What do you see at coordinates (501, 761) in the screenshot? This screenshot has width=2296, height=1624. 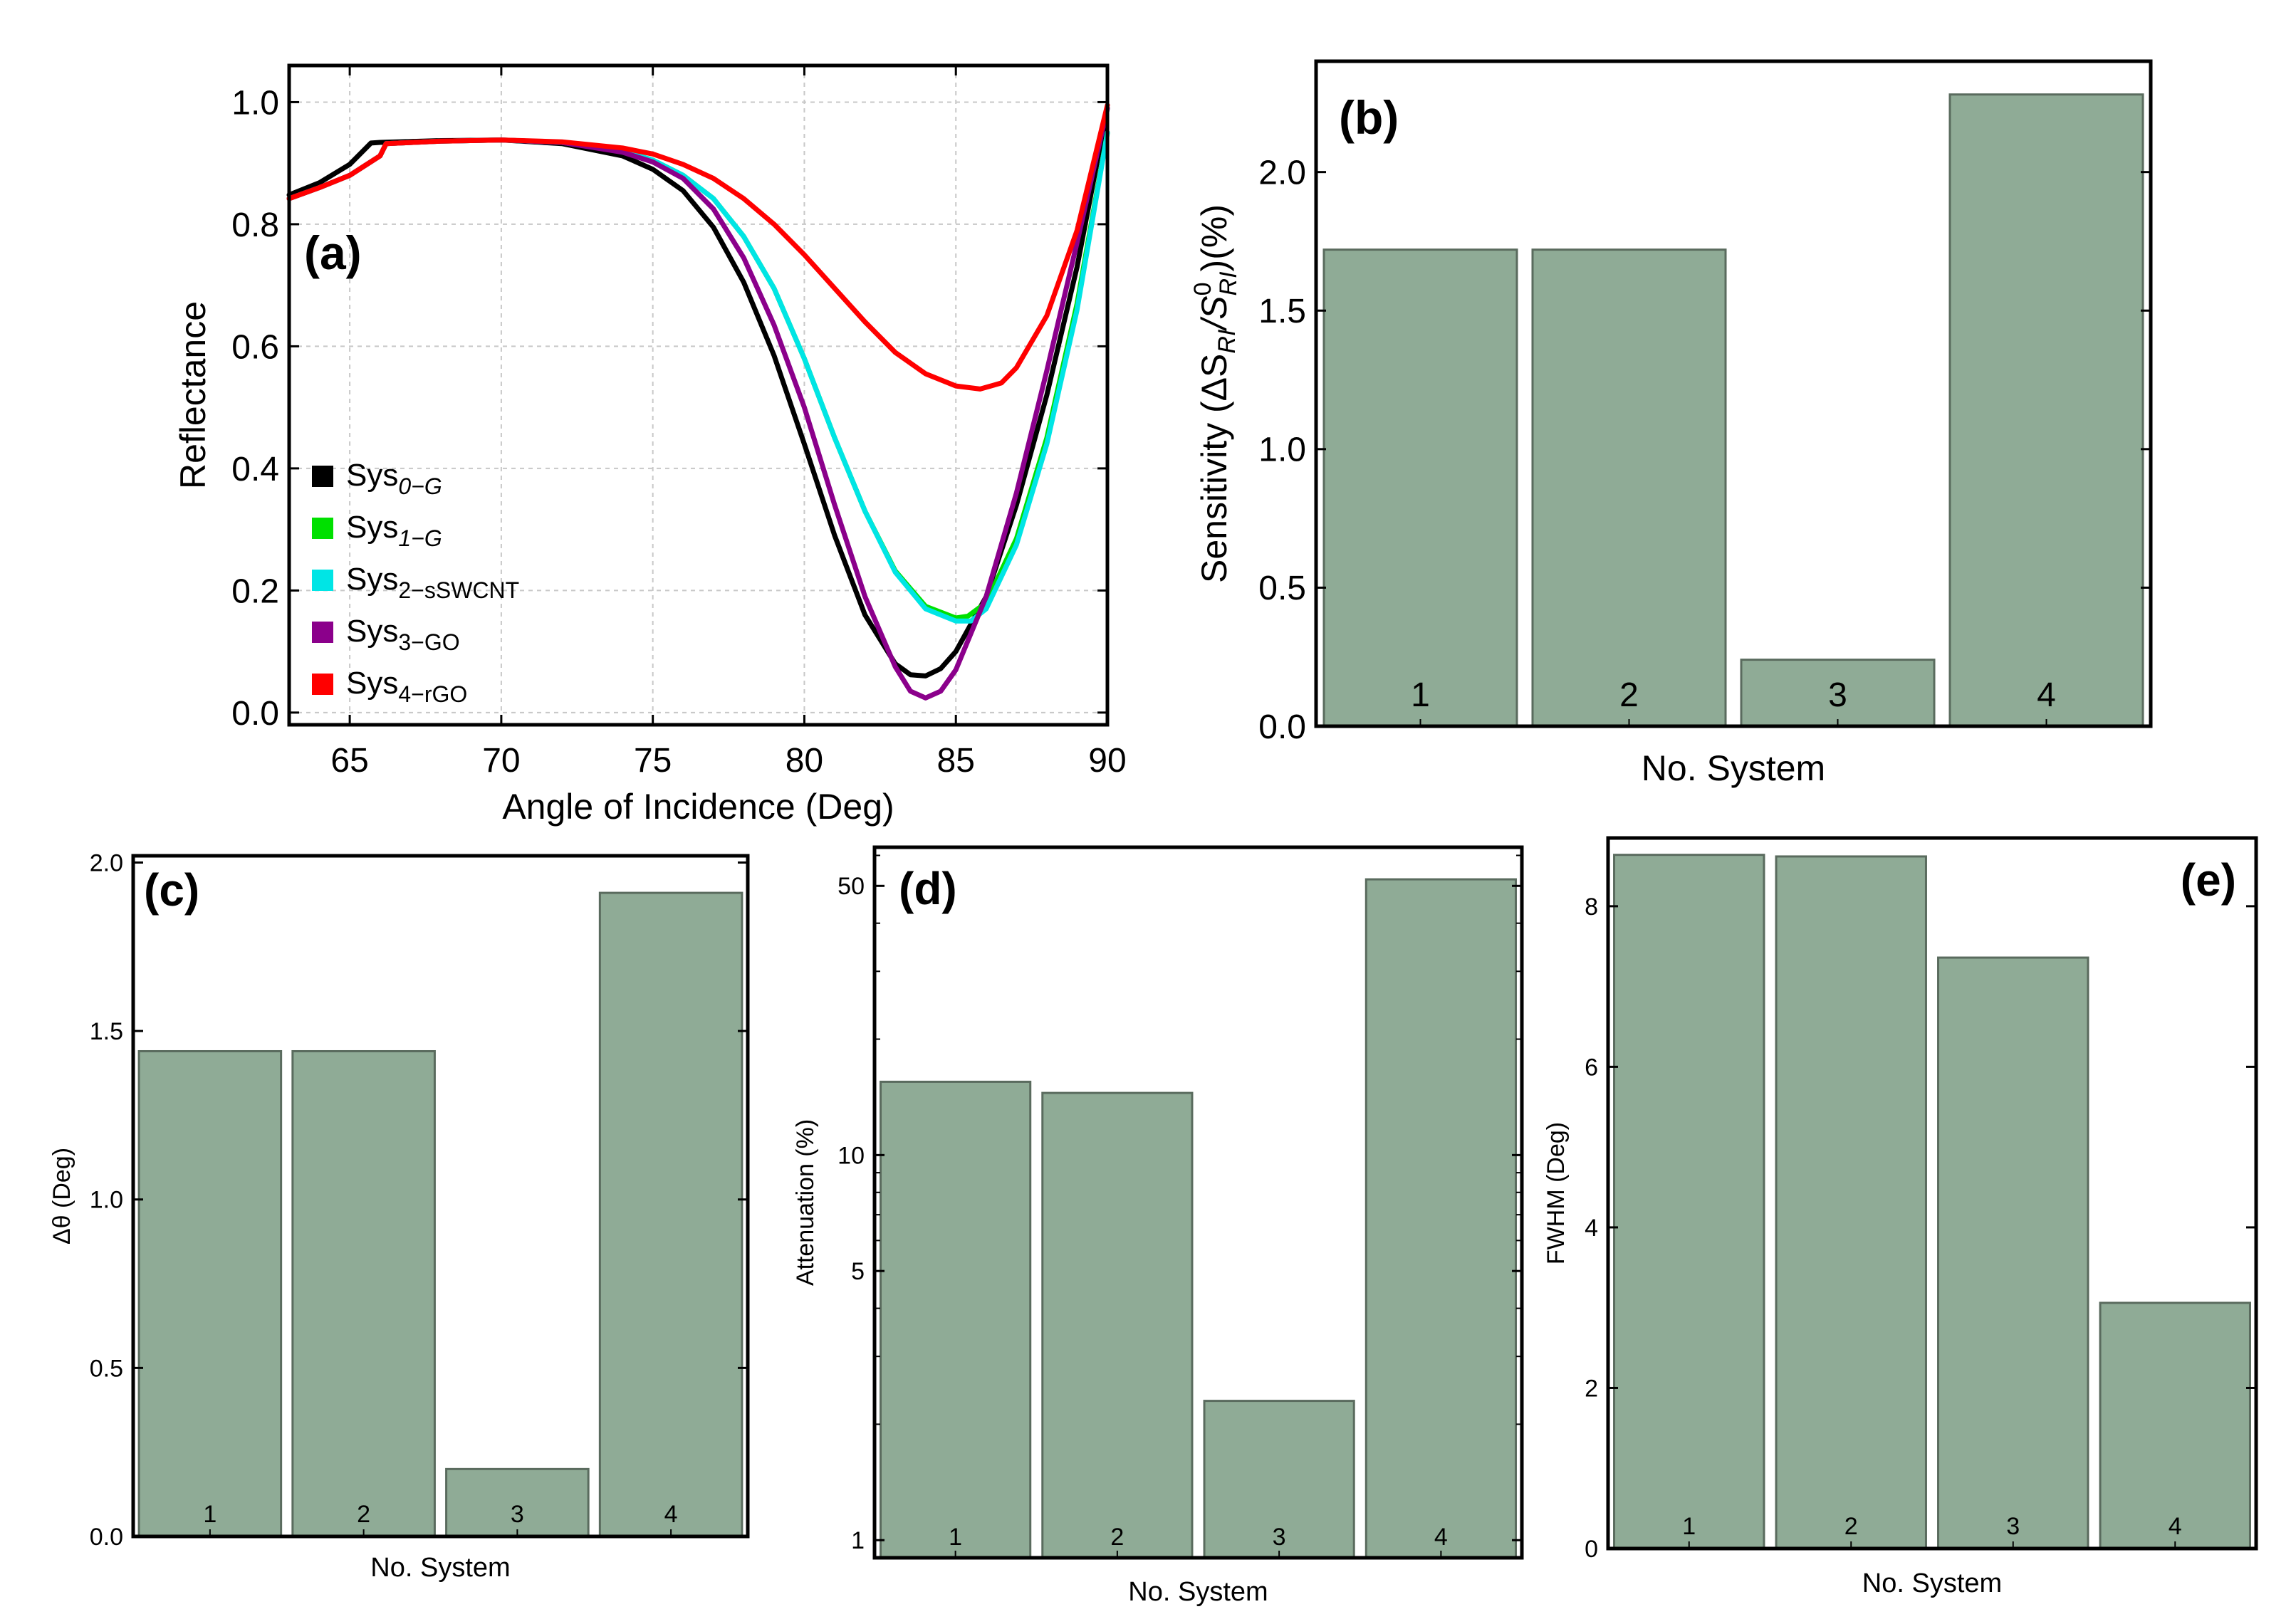 I see `x-tick-label: 70` at bounding box center [501, 761].